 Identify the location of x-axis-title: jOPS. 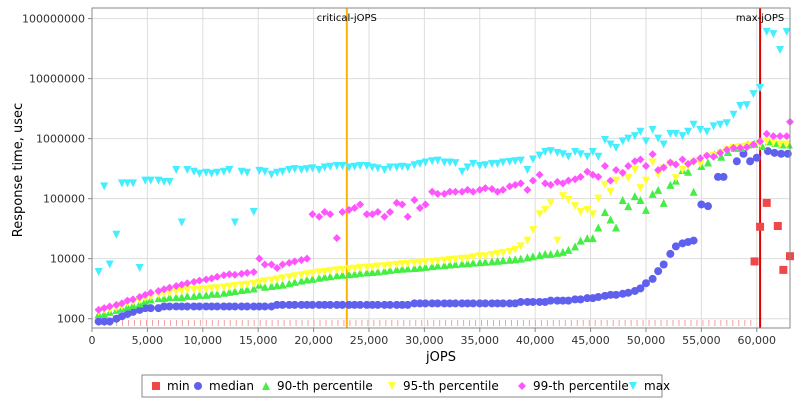
(440, 357).